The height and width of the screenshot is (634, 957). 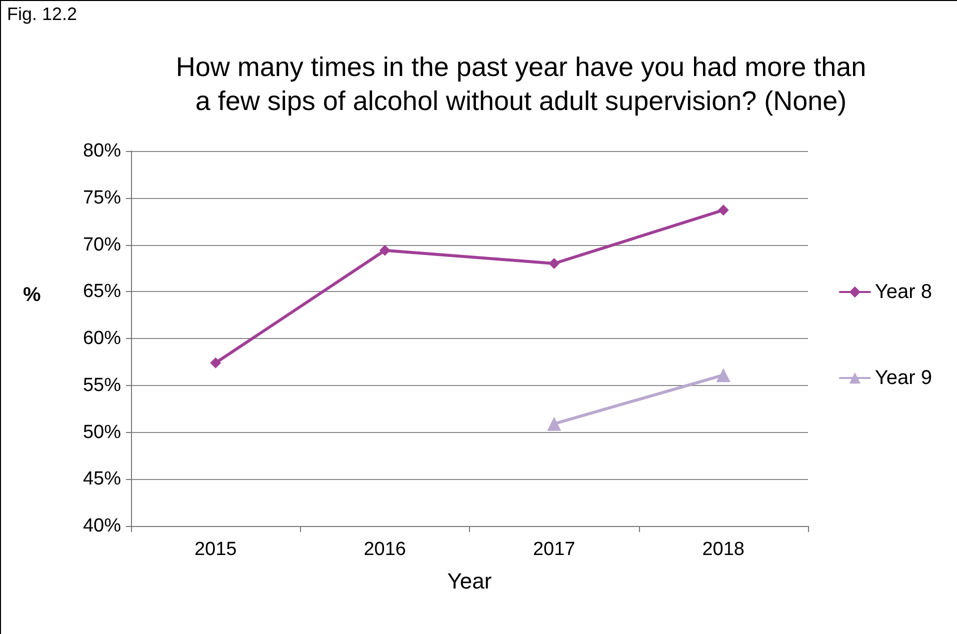 What do you see at coordinates (521, 84) in the screenshot?
I see `chart-title: How many times in the past year have you had more than a few sips of alcohol without adult supervision? (None)` at bounding box center [521, 84].